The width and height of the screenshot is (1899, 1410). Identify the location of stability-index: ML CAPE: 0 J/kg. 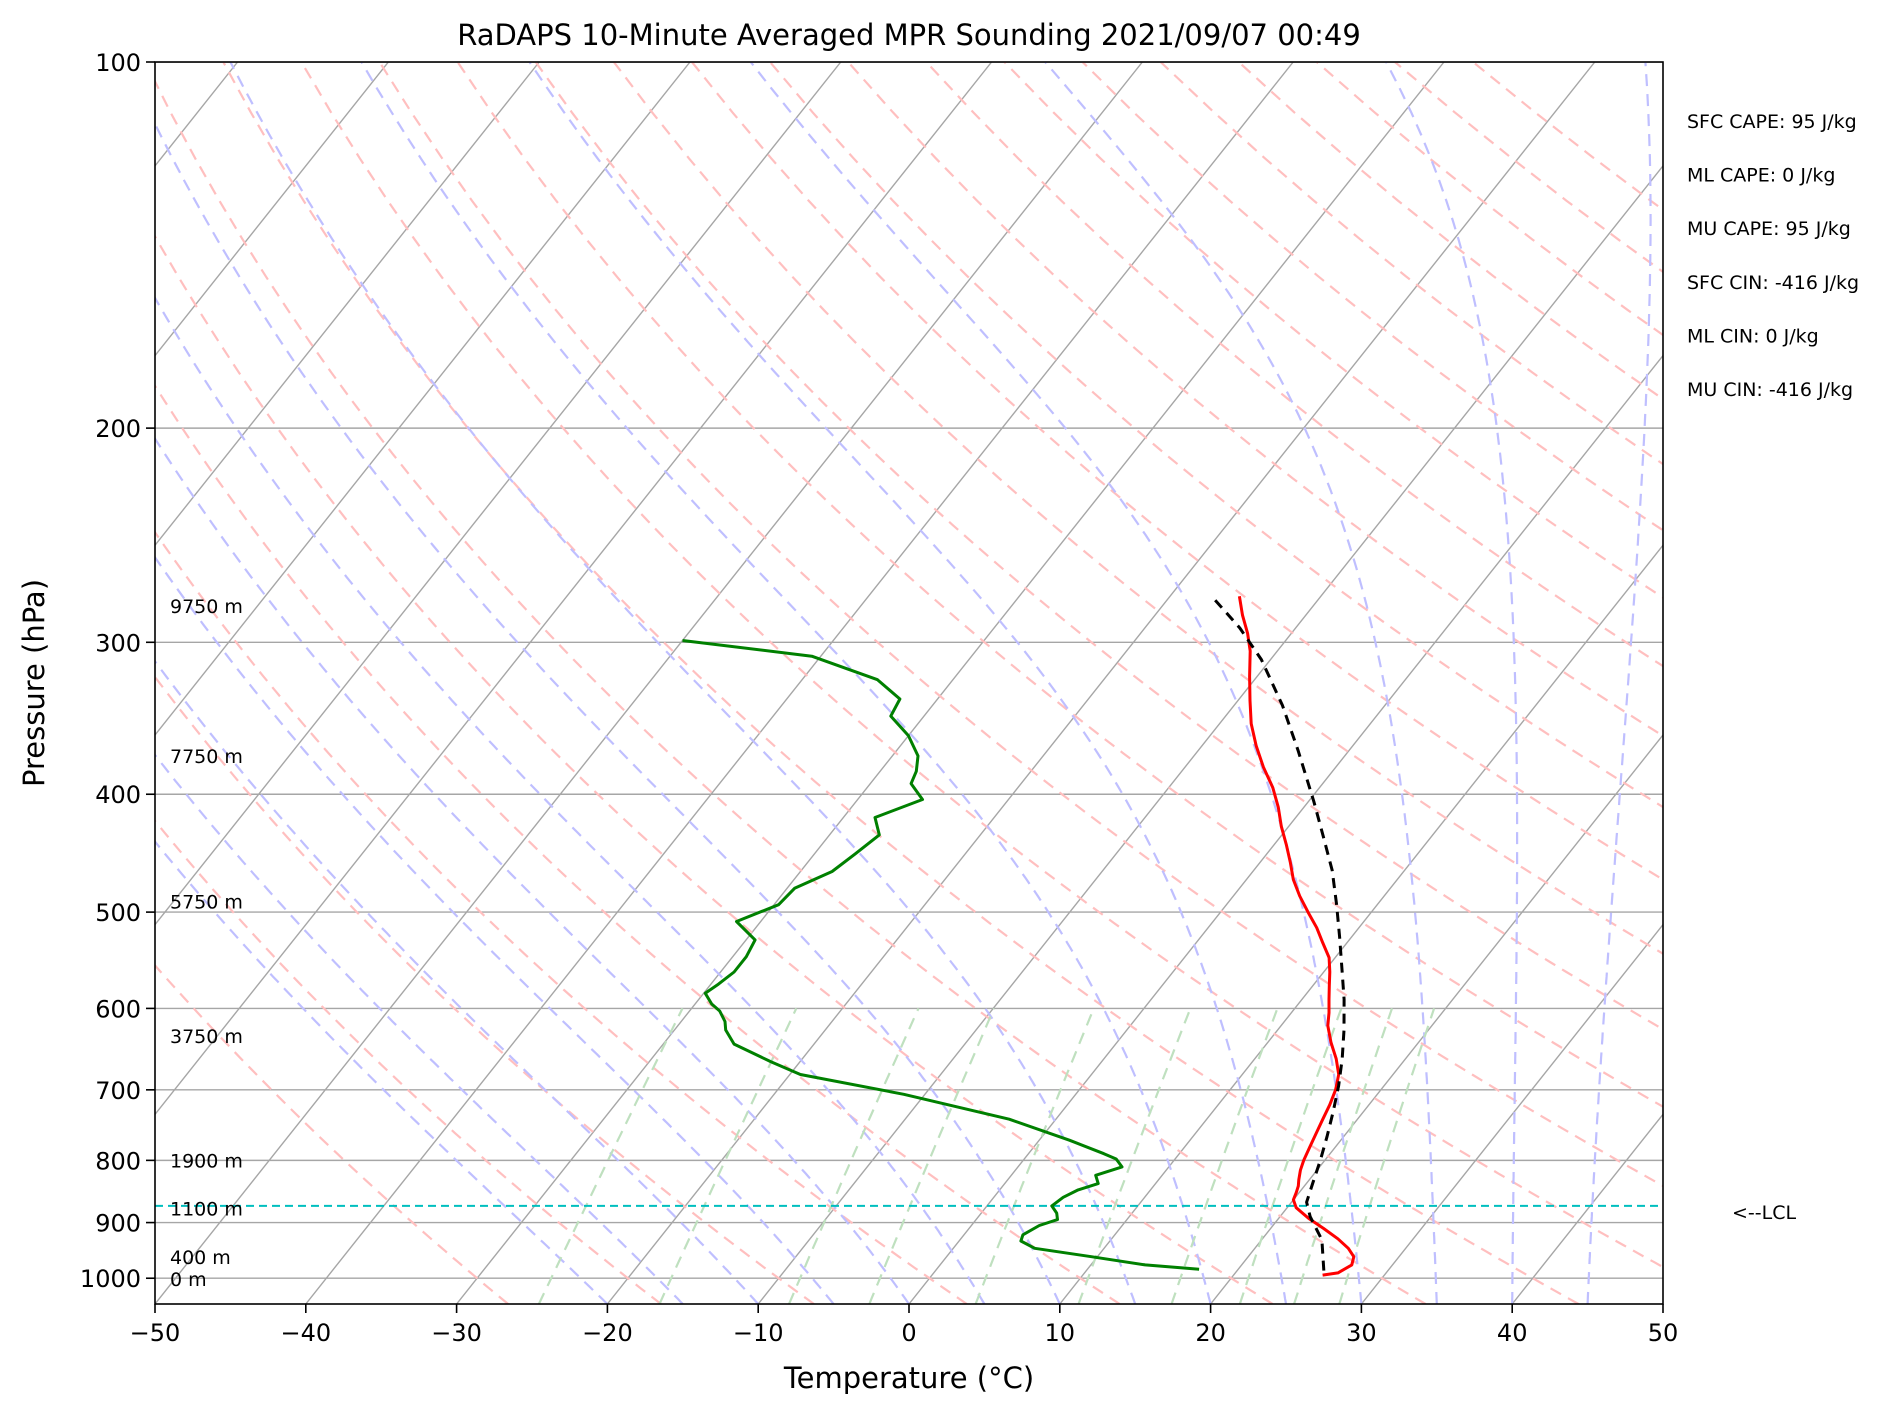
(1761, 176).